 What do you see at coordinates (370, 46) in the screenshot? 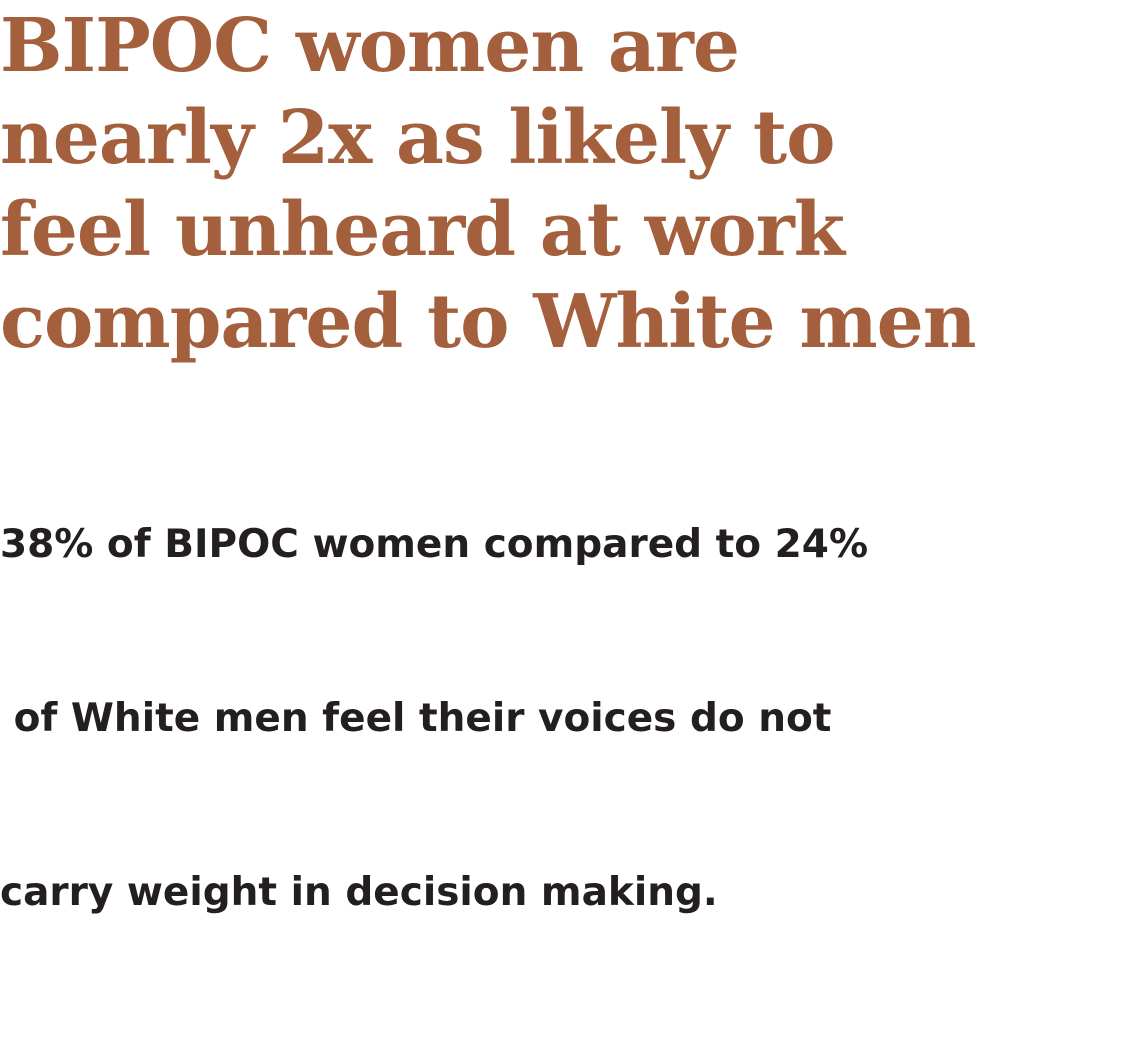
I see `headline-line-1: BIPOC women are` at bounding box center [370, 46].